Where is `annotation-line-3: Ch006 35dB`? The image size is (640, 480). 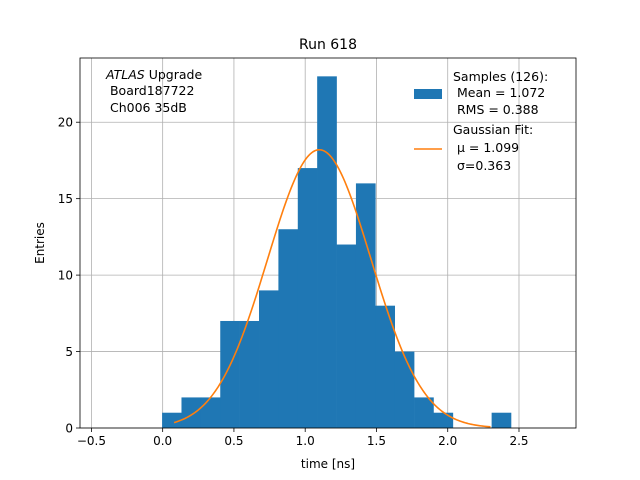 annotation-line-3: Ch006 35dB is located at coordinates (146, 107).